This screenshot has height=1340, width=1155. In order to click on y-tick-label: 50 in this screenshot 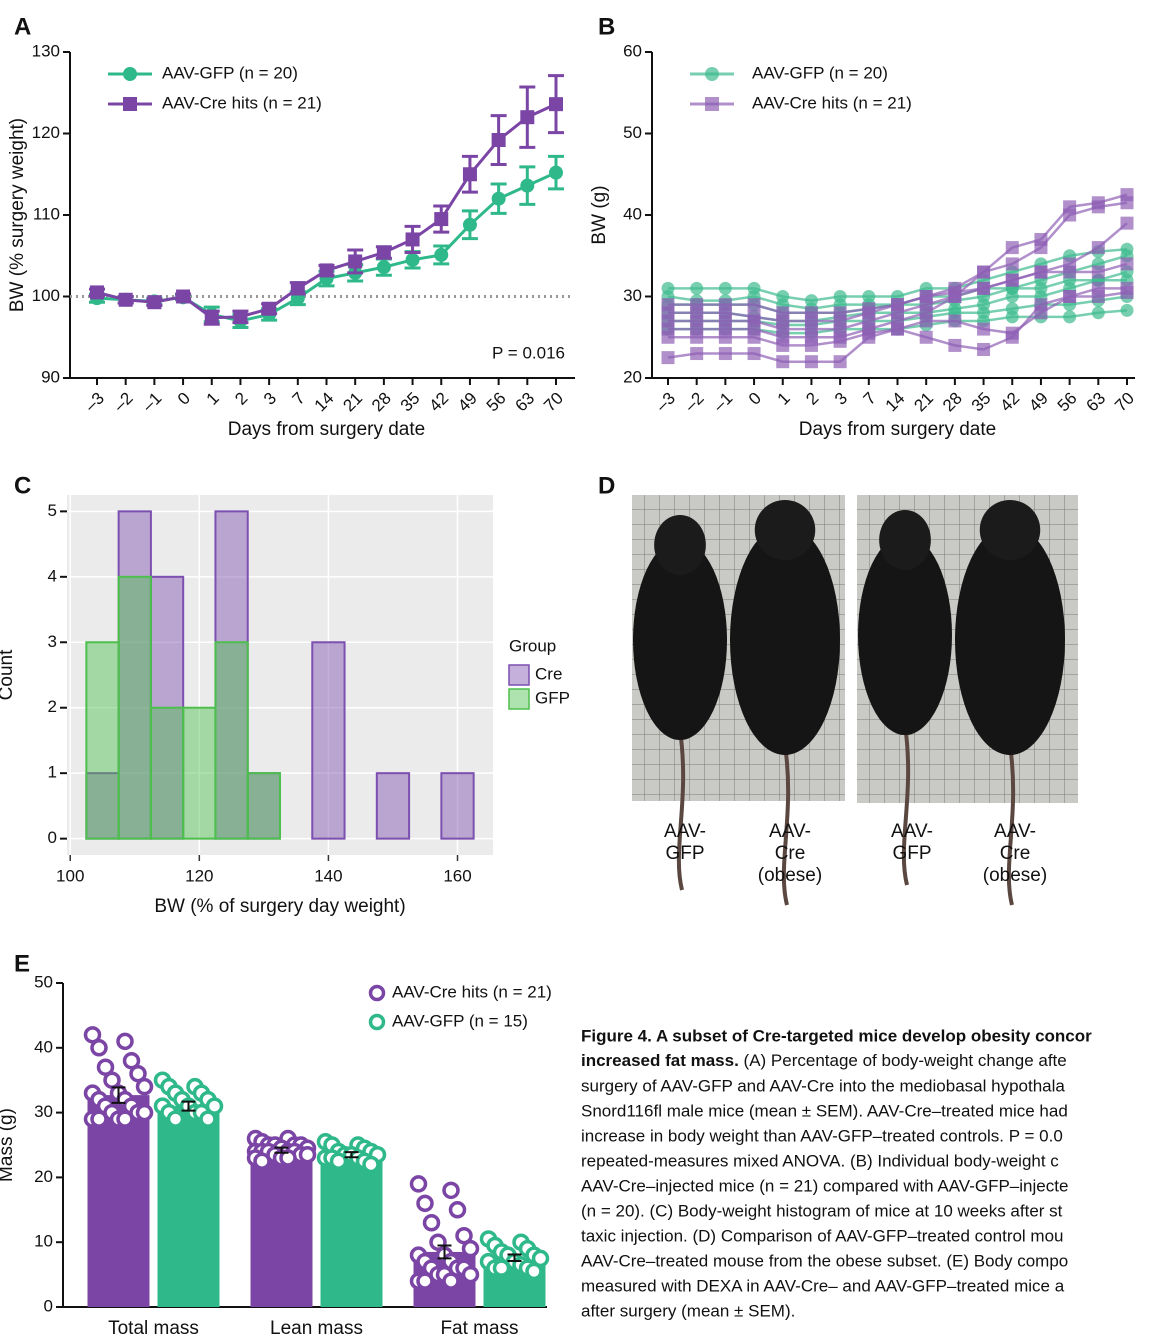, I will do `click(632, 132)`.